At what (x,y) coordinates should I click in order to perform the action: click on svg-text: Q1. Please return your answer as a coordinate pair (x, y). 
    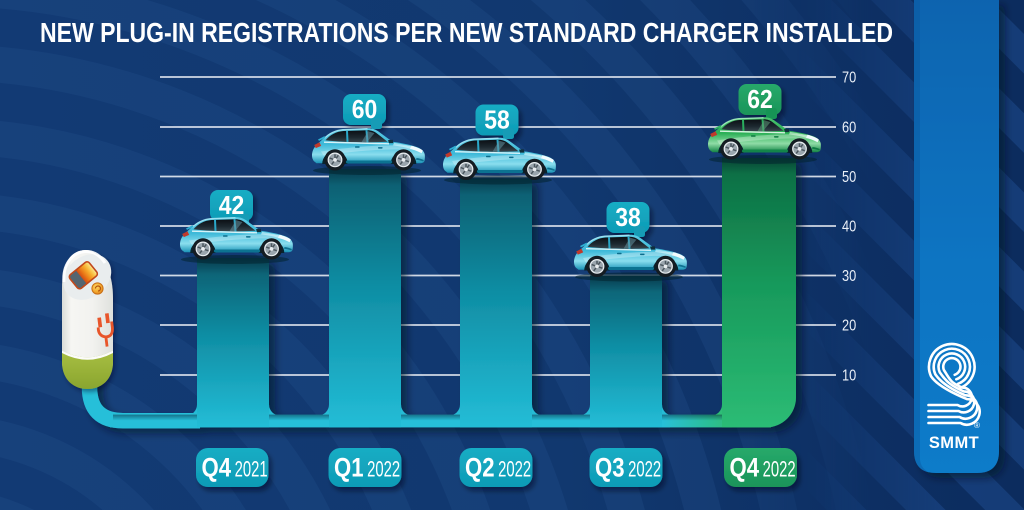
    Looking at the image, I should click on (349, 469).